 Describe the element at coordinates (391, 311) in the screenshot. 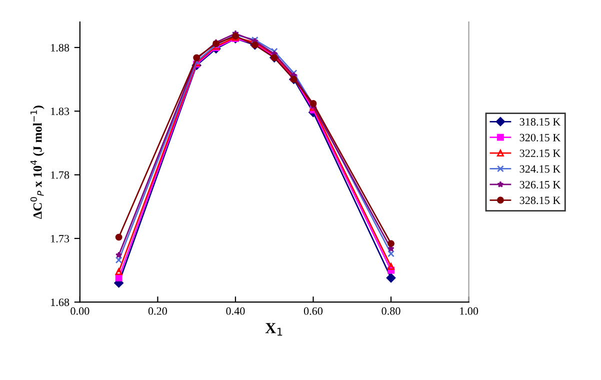

I see `x-tick-label: 0.80` at that location.